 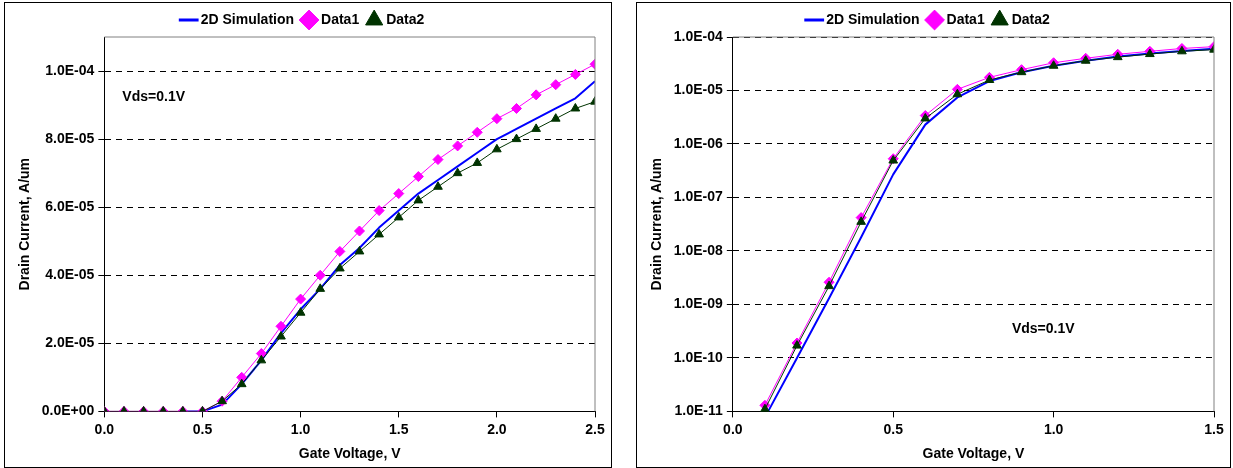 I want to click on y-tick-label: 1.0E-07, so click(x=698, y=196).